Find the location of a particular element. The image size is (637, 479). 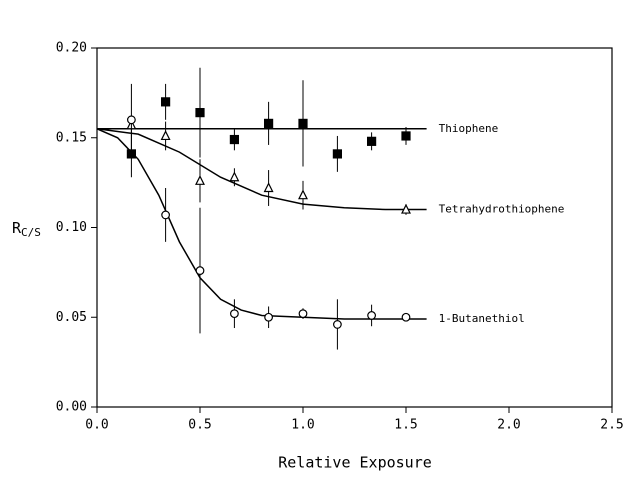

y-axis-label-sub: C/S is located at coordinates (31, 232).